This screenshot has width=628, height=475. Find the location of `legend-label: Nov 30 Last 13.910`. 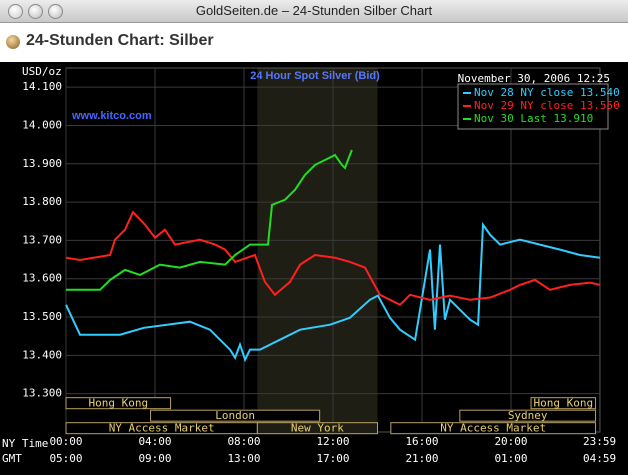

legend-label: Nov 30 Last 13.910 is located at coordinates (533, 118).